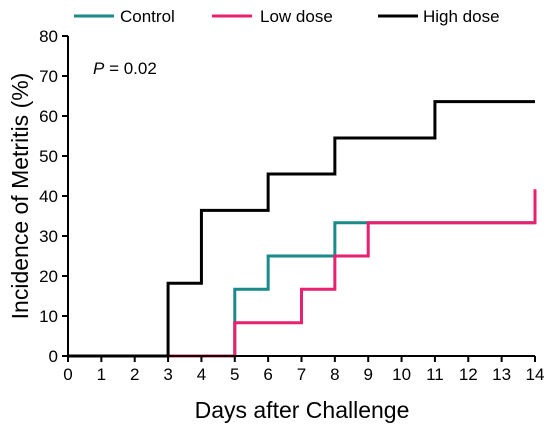 This screenshot has width=550, height=429. I want to click on y-ticks: 0 10 20 30 40 50 60 70 80, so click(53, 196).